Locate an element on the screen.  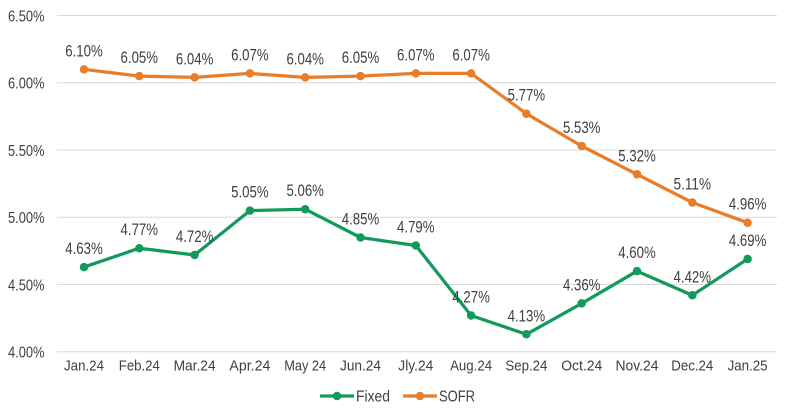
svg-text: 5.00% is located at coordinates (26, 218).